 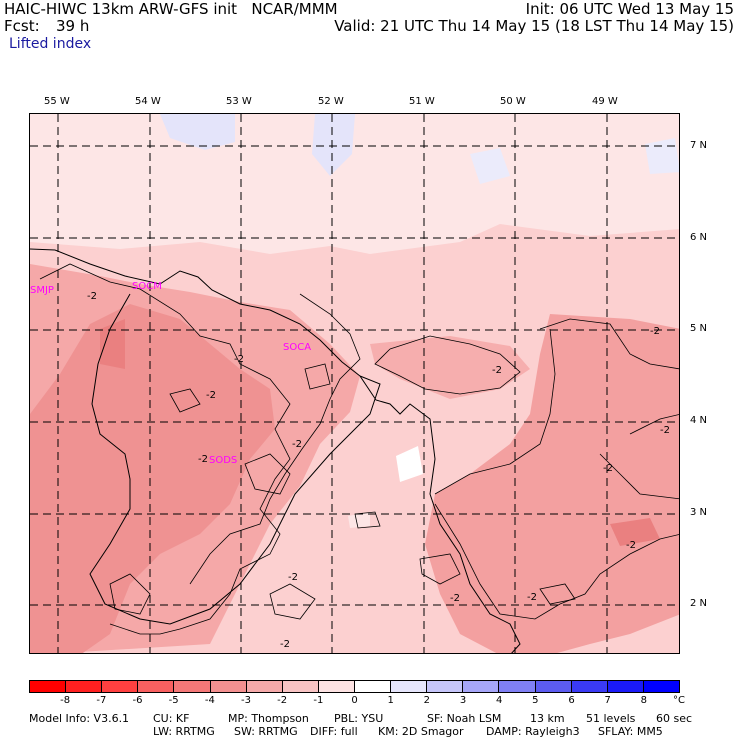 I want to click on lat-label: 4 N, so click(x=699, y=420).